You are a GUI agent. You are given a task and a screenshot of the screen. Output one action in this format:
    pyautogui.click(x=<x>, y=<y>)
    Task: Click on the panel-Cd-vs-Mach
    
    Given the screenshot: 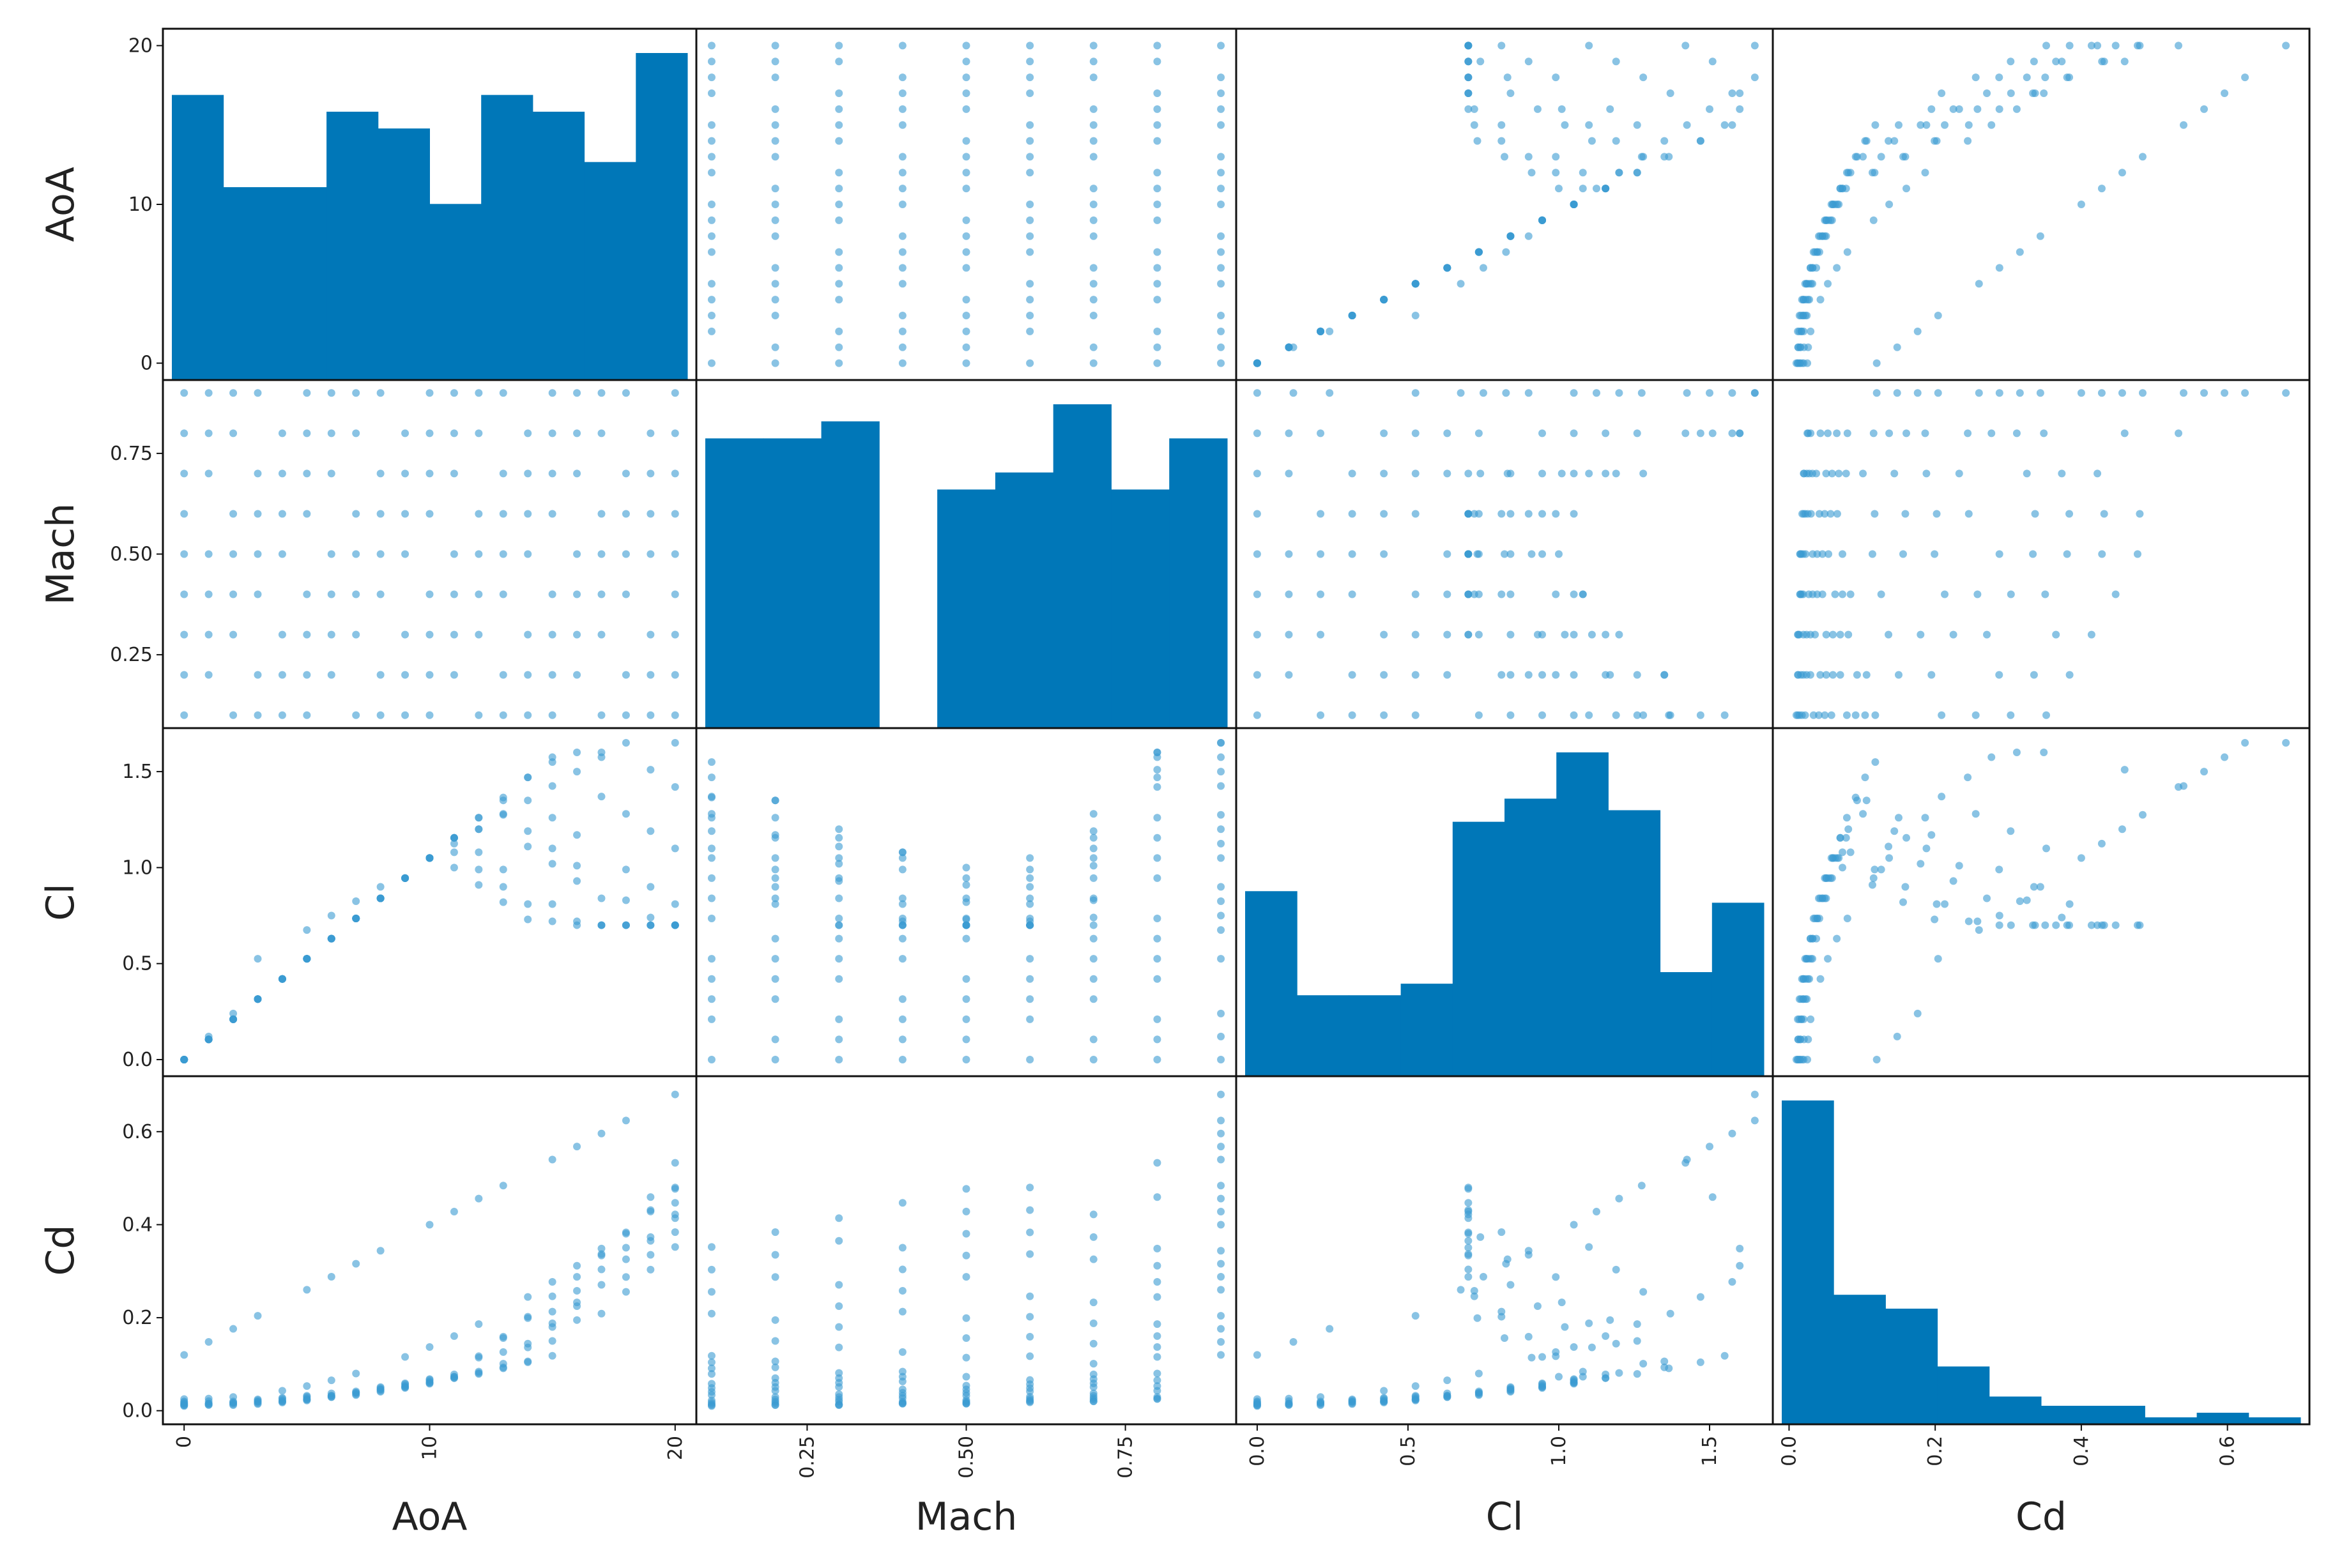 What is the action you would take?
    pyautogui.click(x=966, y=1250)
    